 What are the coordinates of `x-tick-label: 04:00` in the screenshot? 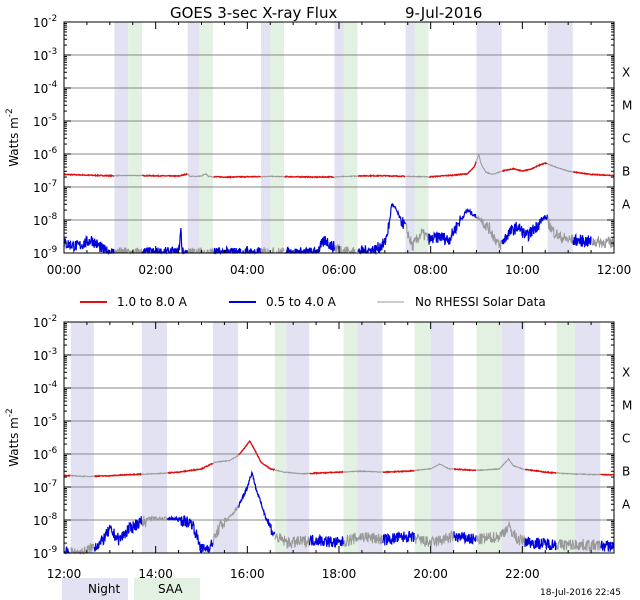 It's located at (247, 270).